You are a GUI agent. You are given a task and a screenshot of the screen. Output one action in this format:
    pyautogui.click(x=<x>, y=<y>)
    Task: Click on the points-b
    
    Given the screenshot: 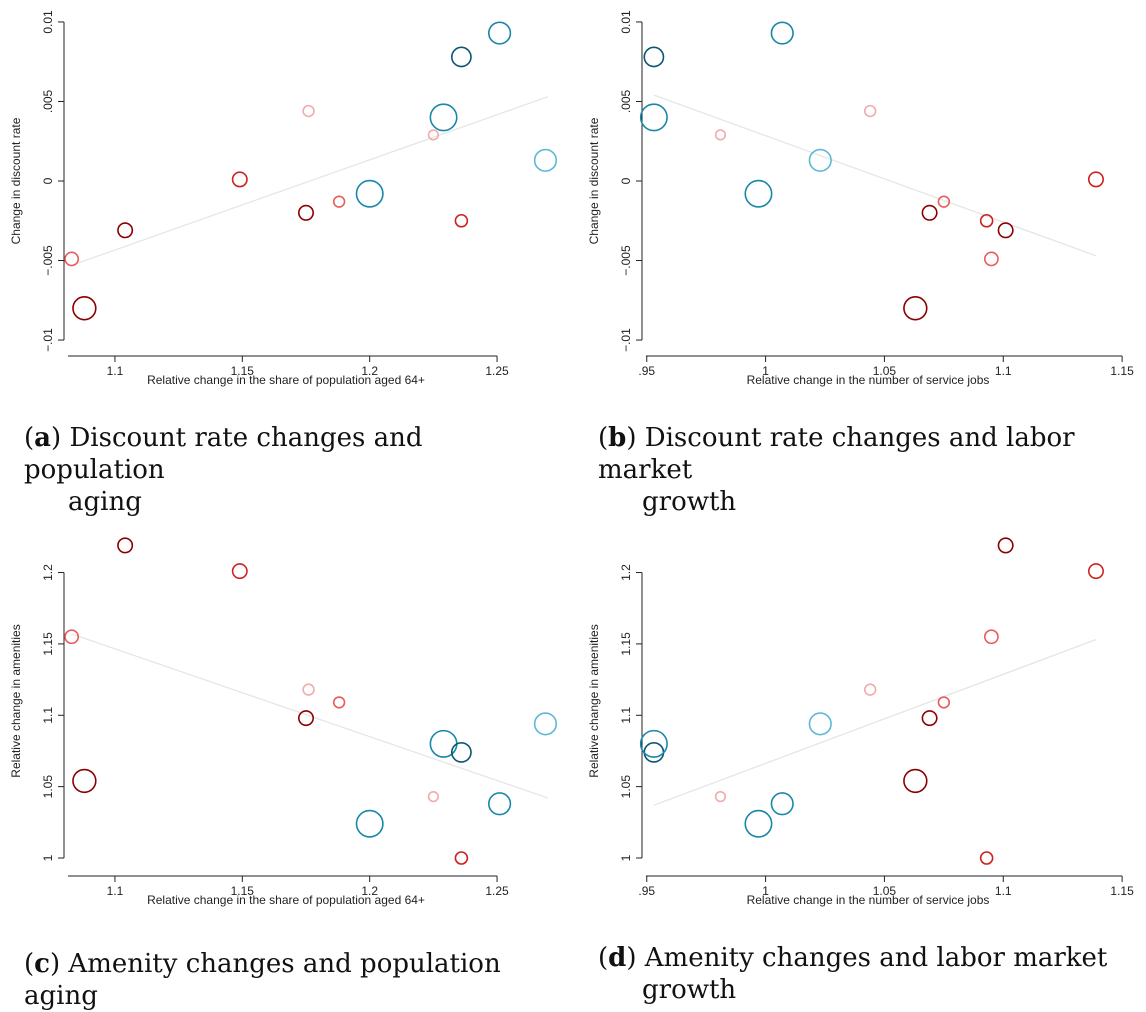 What is the action you would take?
    pyautogui.click(x=871, y=171)
    